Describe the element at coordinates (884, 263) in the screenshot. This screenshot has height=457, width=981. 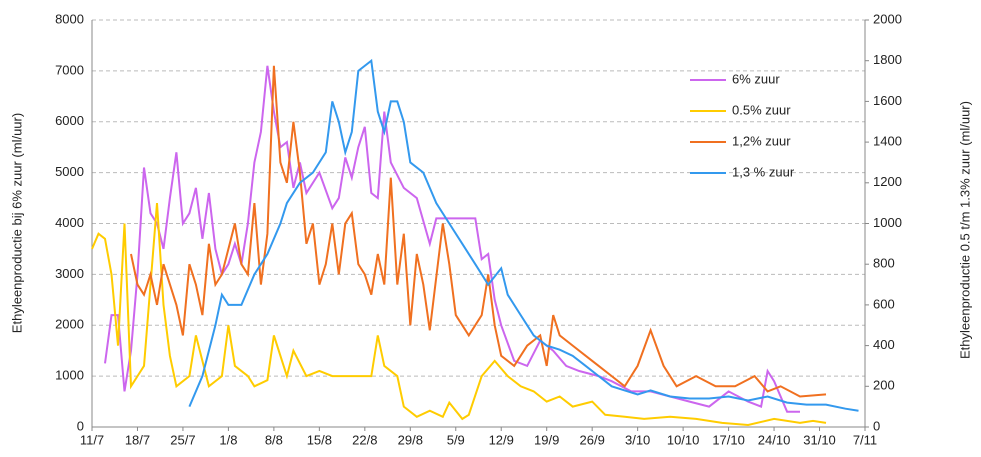
I see `y2-tick-label: 800` at that location.